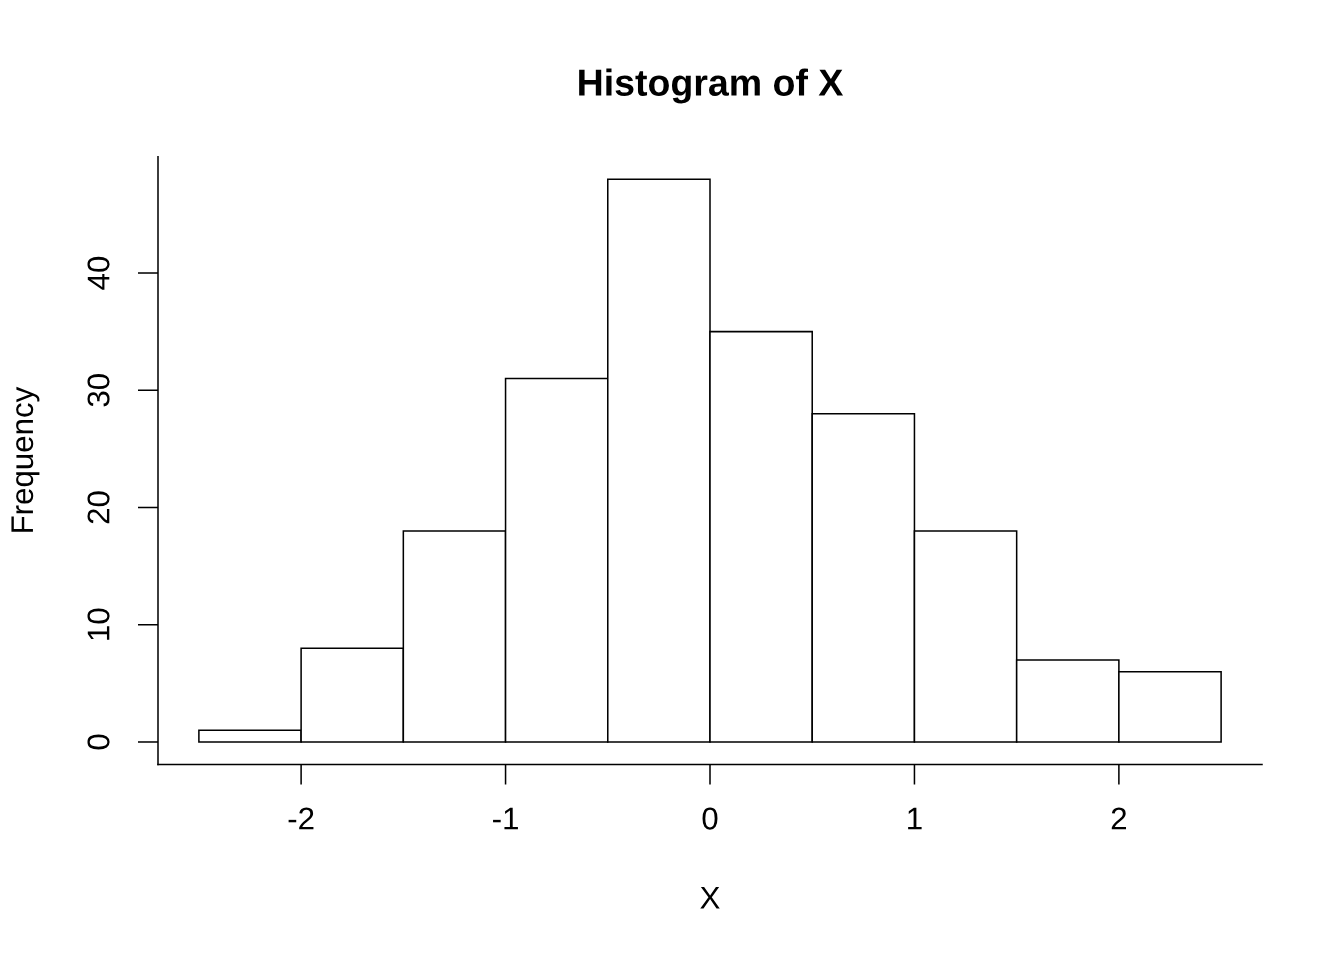 The image size is (1344, 960). Describe the element at coordinates (710, 898) in the screenshot. I see `x-axis-title: X` at that location.